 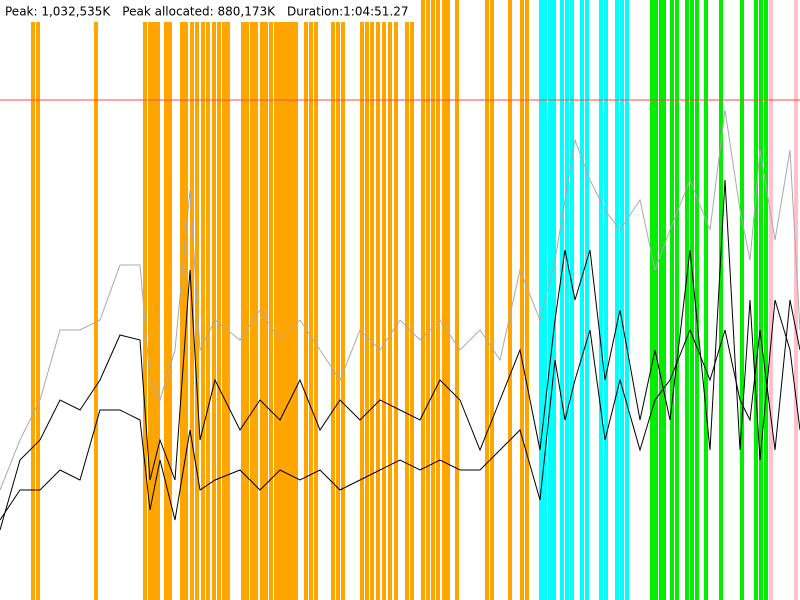 I want to click on header-label: Duration:1:04:51.27, so click(x=348, y=12).